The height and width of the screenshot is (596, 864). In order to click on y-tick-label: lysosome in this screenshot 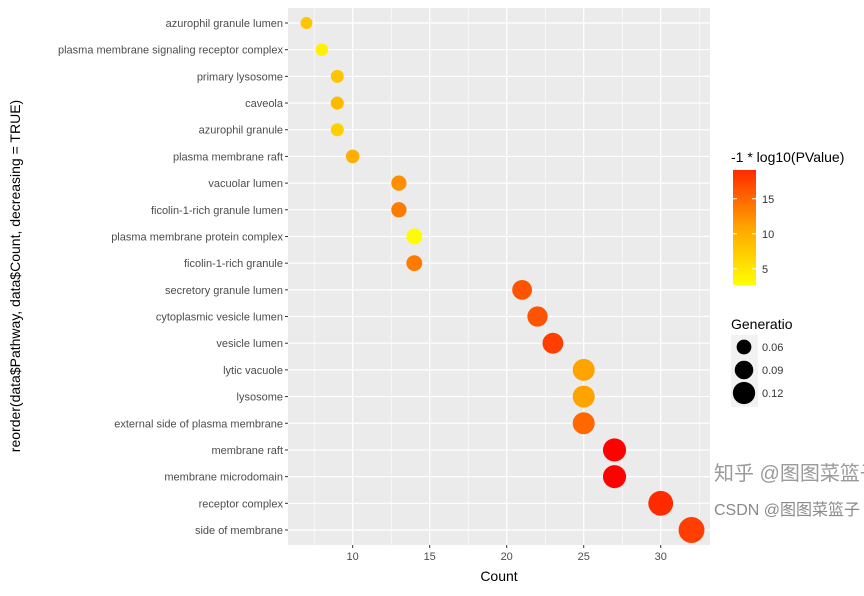, I will do `click(260, 398)`.